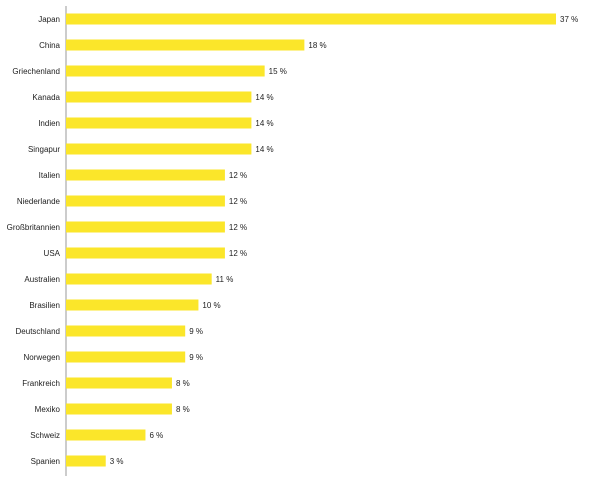 Image resolution: width=600 pixels, height=490 pixels. What do you see at coordinates (264, 123) in the screenshot?
I see `value-label-4: 14 %` at bounding box center [264, 123].